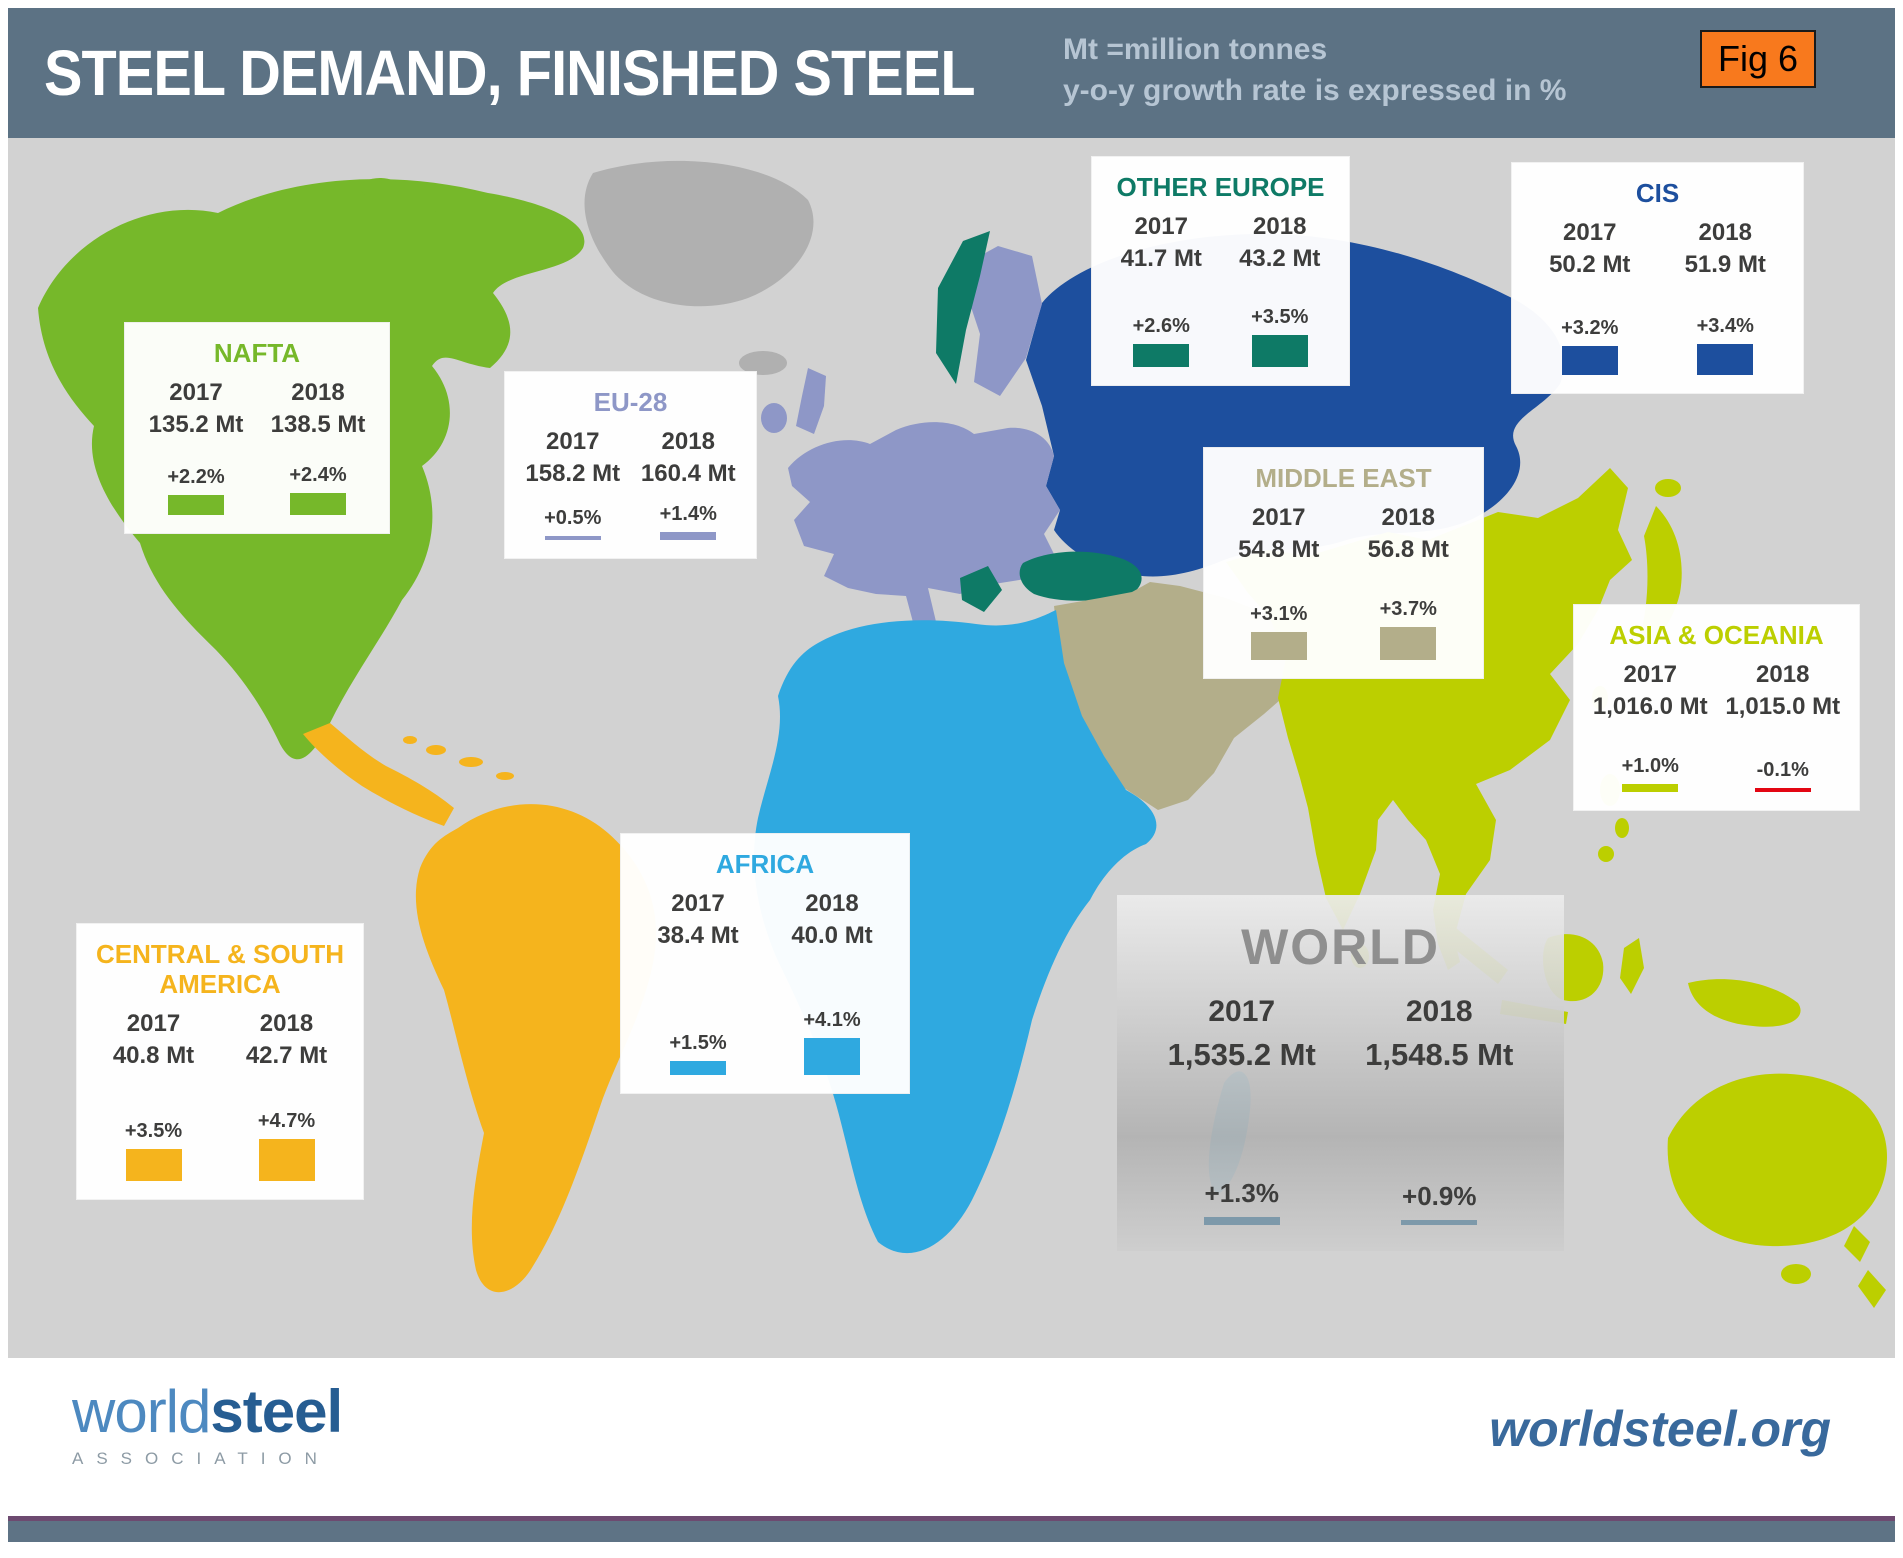  I want to click on legend-line-2: y-o-y growth rate is expressed in %, so click(1315, 90).